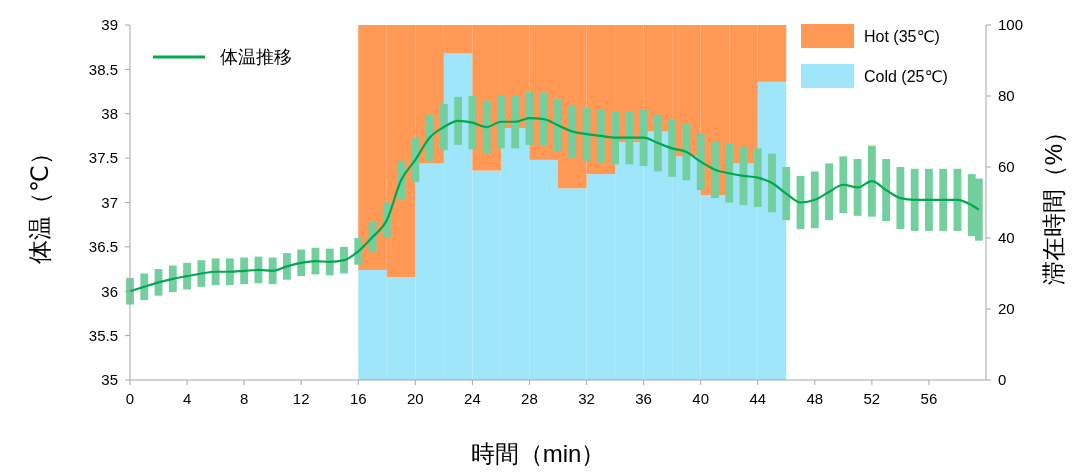  I want to click on y-tick-label: 36, so click(109, 291).